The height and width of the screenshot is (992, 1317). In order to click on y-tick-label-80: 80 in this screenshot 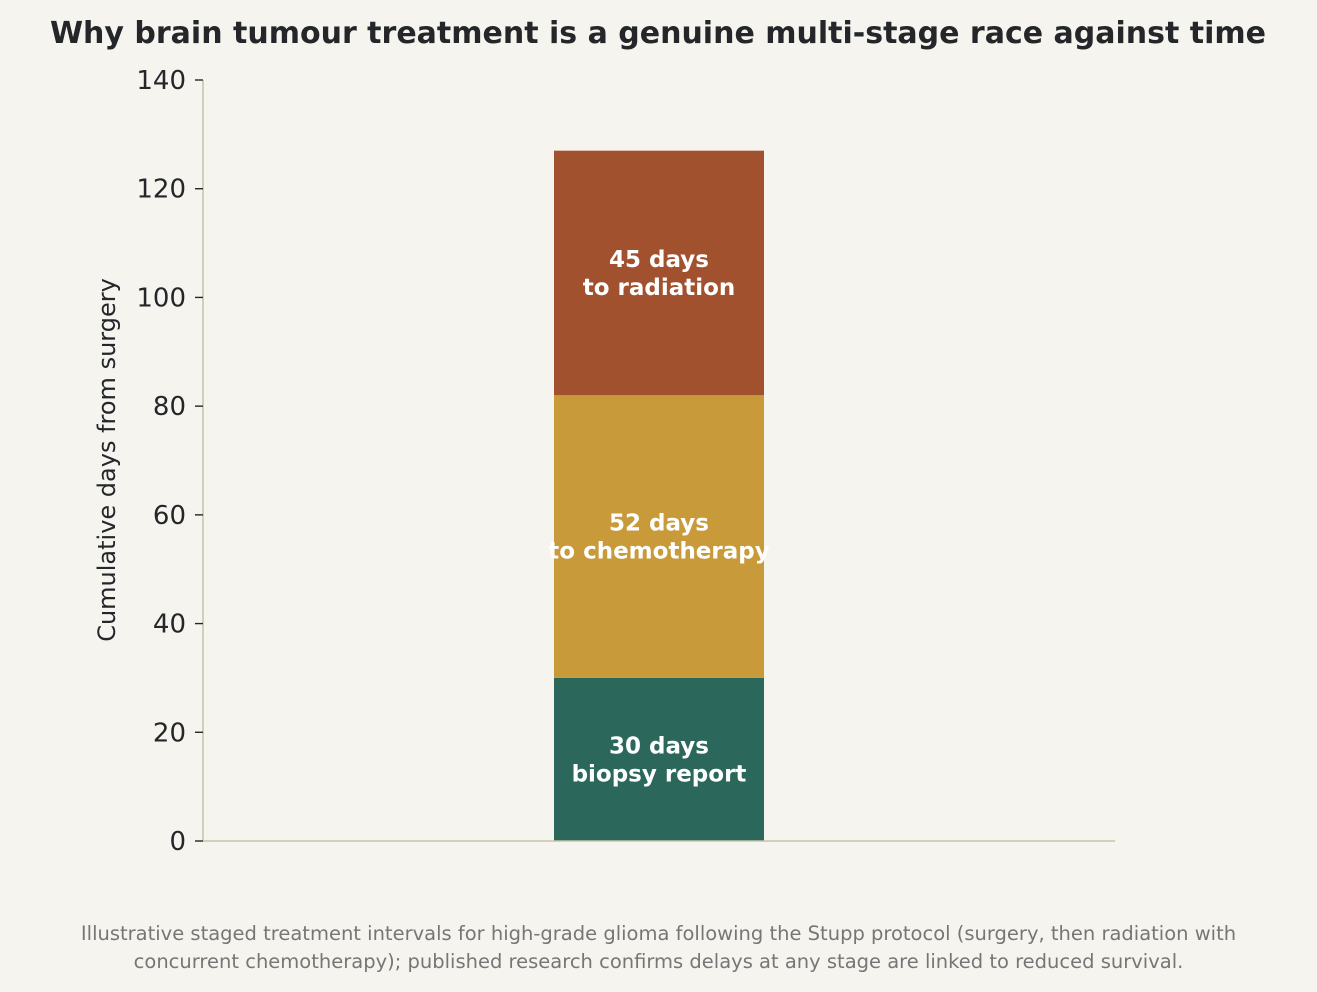, I will do `click(169, 407)`.